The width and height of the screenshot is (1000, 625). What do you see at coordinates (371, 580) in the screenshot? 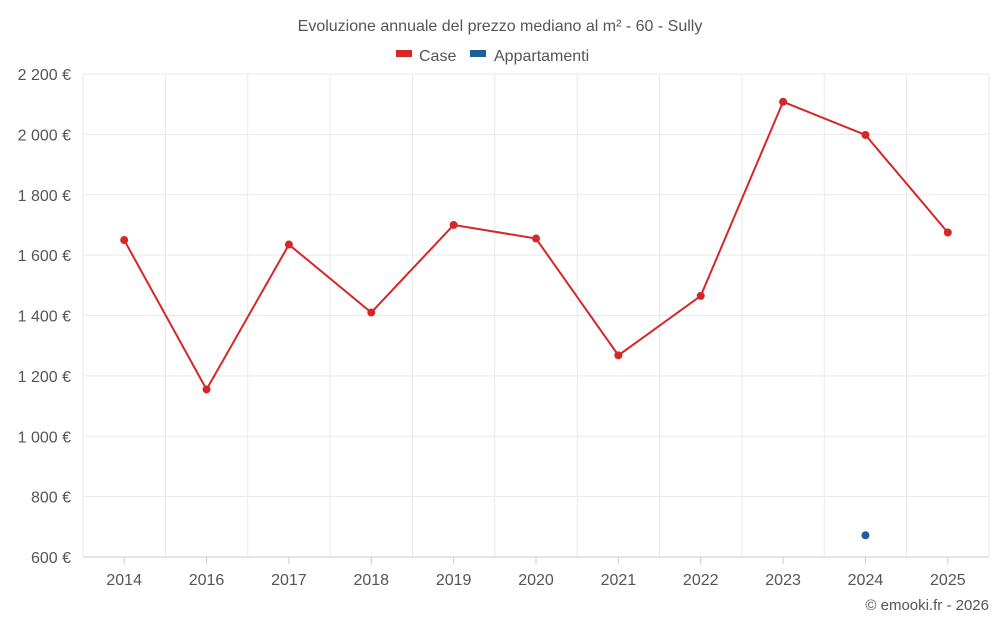
I see `x-tick-label: 2018` at bounding box center [371, 580].